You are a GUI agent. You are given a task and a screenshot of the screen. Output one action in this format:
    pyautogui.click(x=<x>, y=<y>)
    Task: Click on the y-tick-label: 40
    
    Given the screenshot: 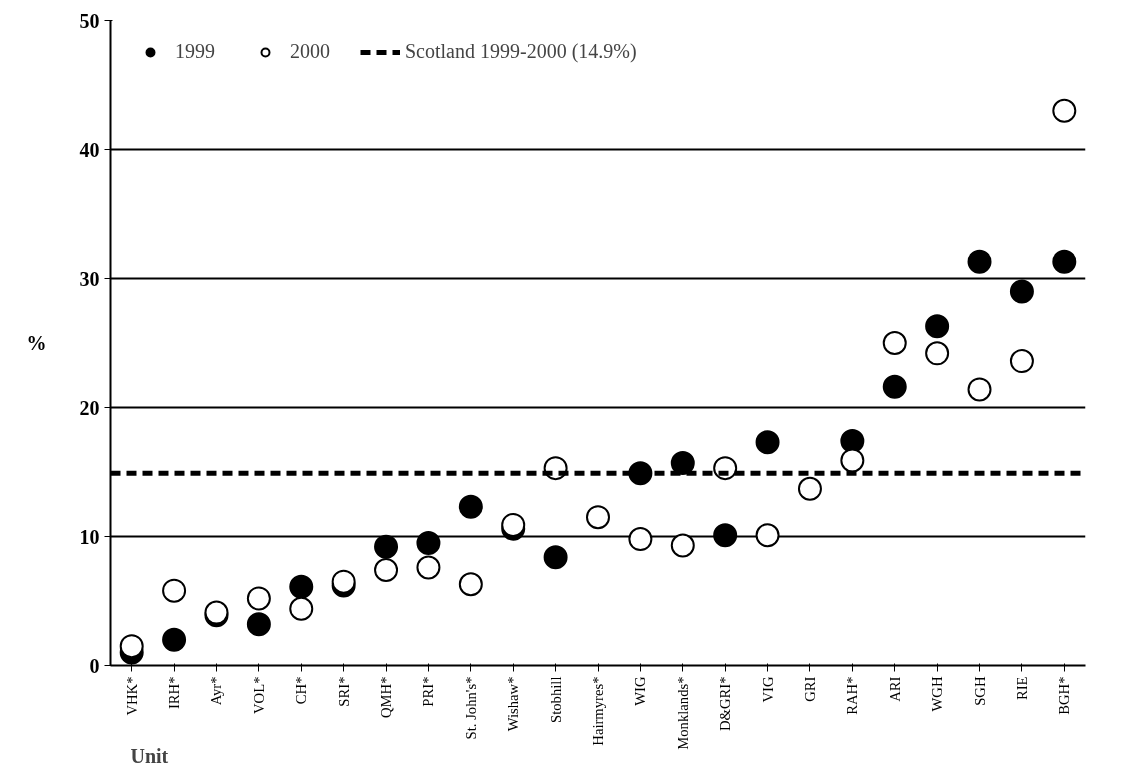 What is the action you would take?
    pyautogui.click(x=89, y=149)
    